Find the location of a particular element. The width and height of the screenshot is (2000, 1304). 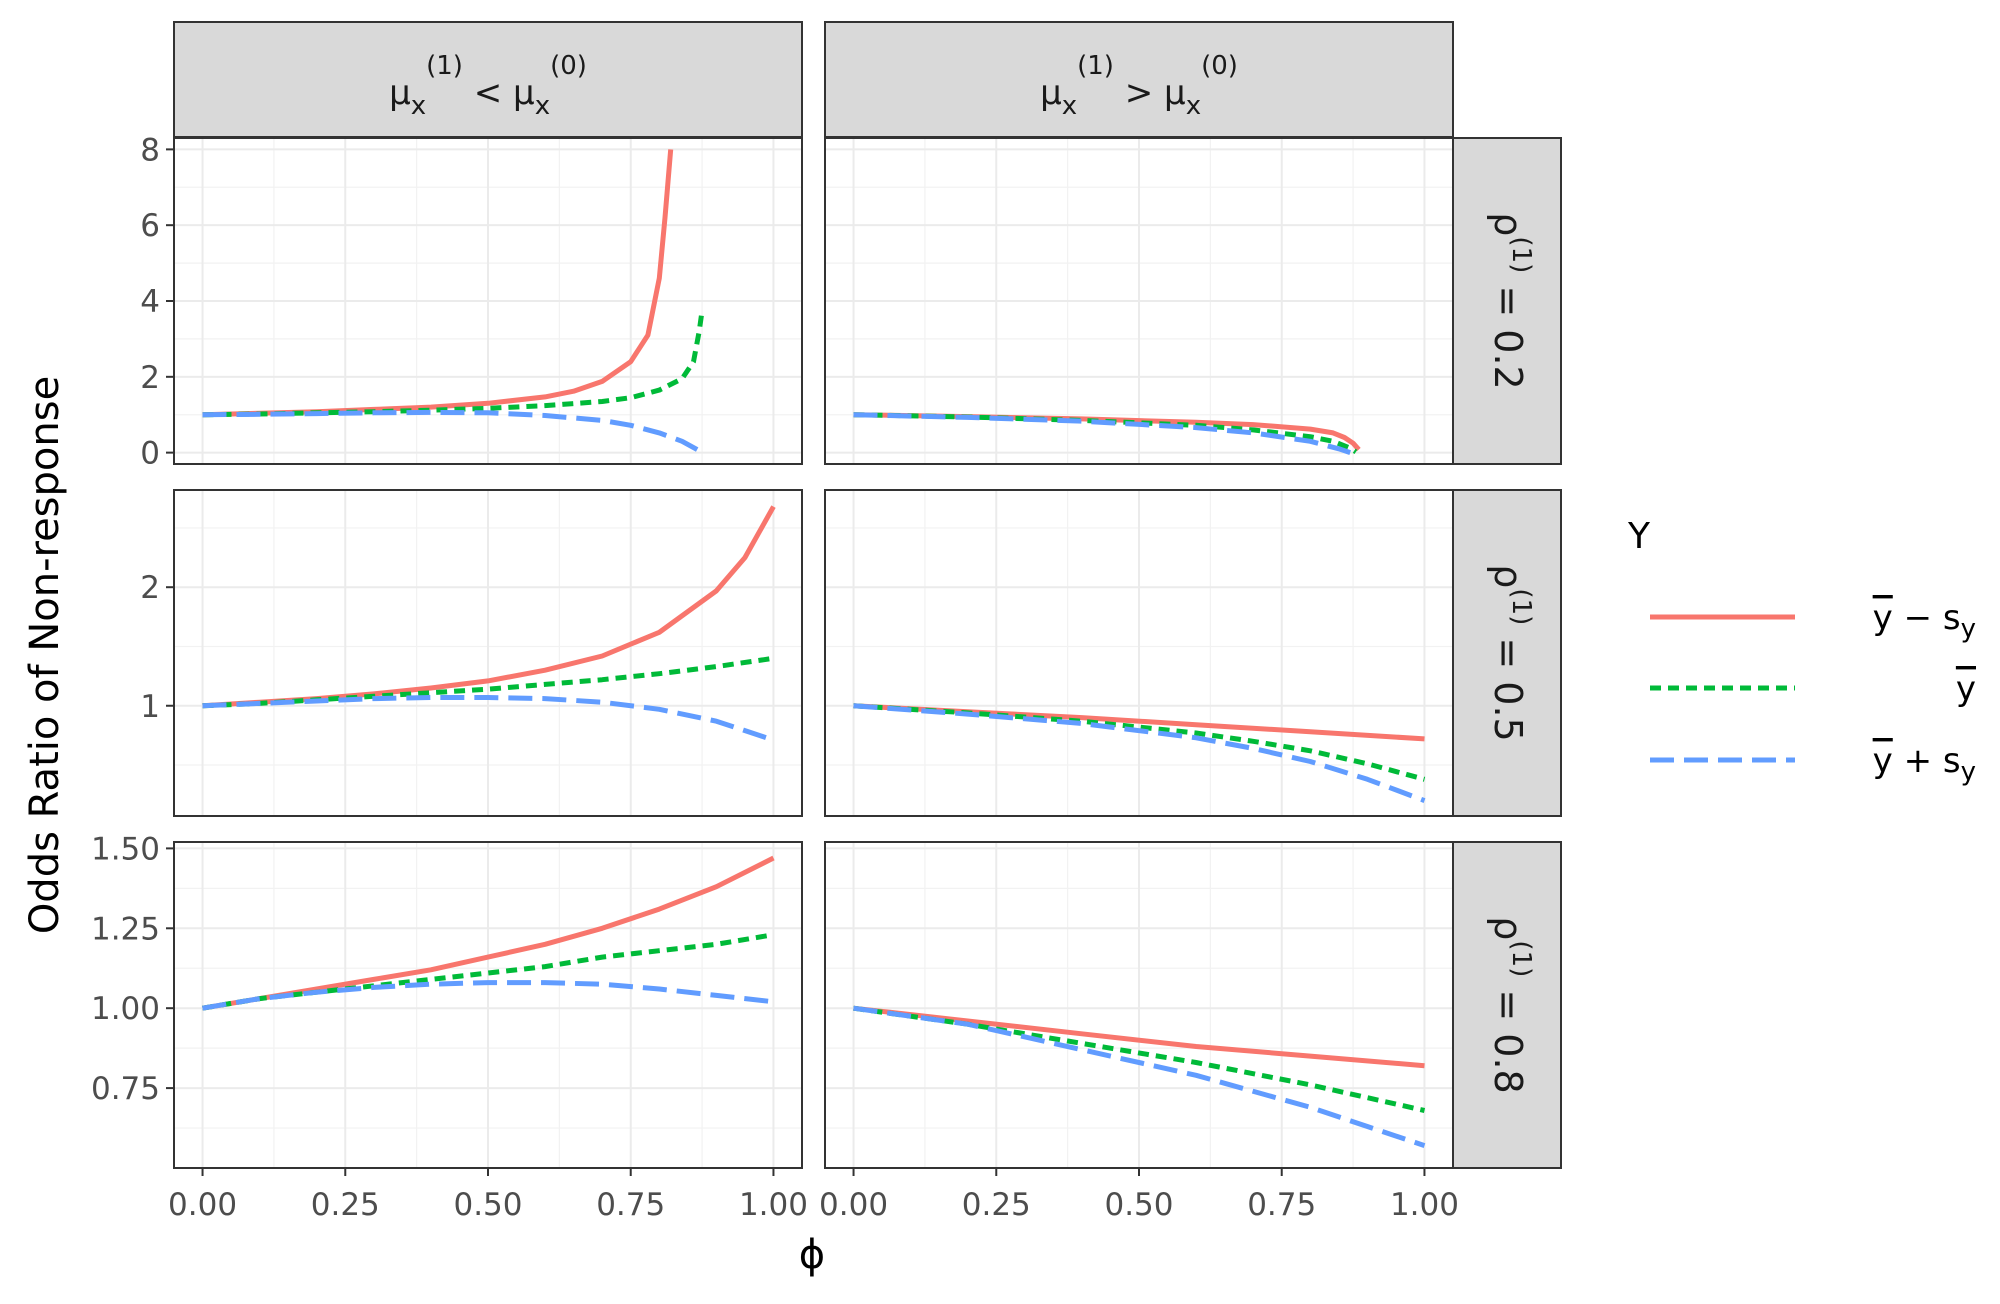

legend-label-mean: y is located at coordinates (1966, 689).